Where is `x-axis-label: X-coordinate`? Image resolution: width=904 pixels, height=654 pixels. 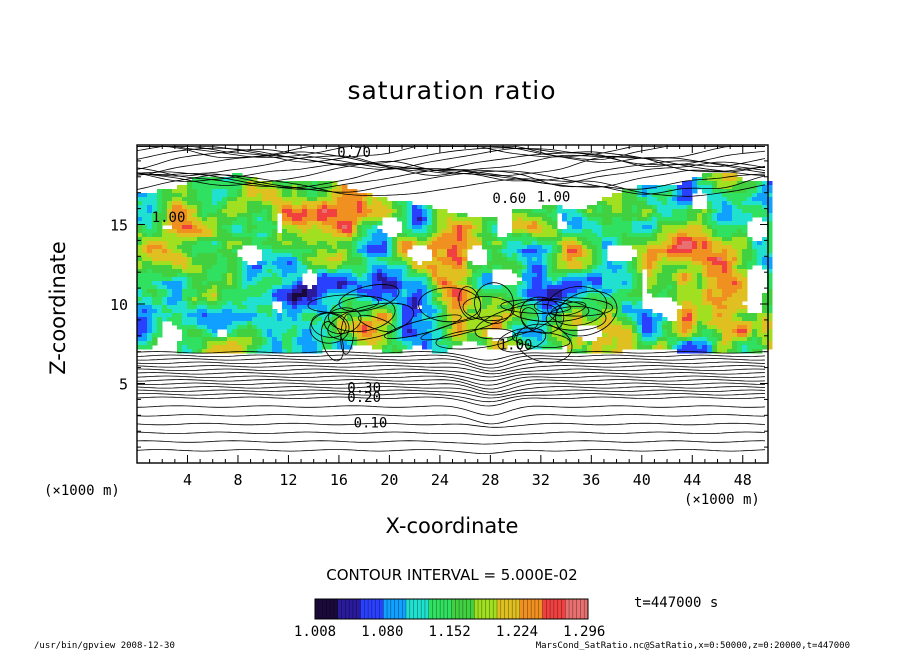 x-axis-label: X-coordinate is located at coordinates (452, 526).